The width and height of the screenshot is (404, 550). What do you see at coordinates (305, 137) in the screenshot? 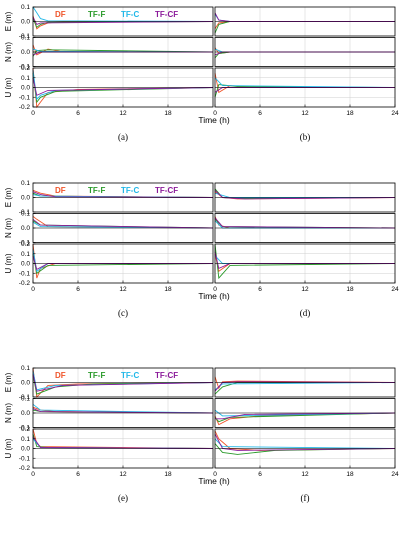
I see `panel-label: (b)` at bounding box center [305, 137].